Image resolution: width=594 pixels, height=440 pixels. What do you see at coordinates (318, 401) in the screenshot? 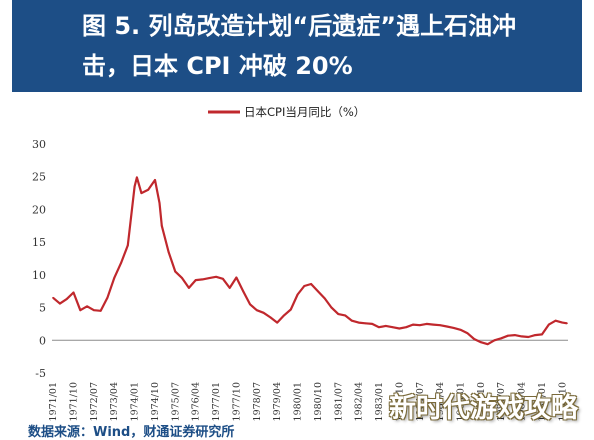
I see `x-tick-label: 1980/10` at bounding box center [318, 401].